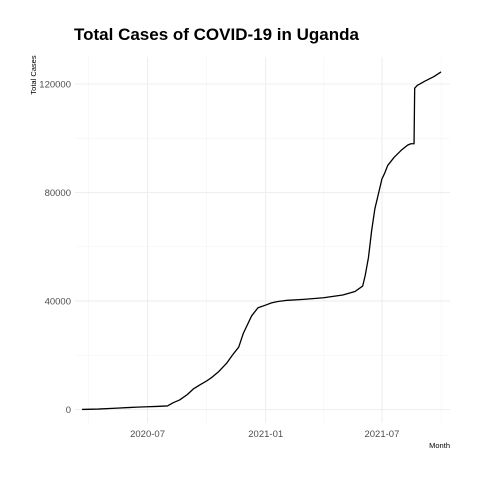  I want to click on chart-title: Total Cases of COVID-19 in Uganda, so click(216, 34).